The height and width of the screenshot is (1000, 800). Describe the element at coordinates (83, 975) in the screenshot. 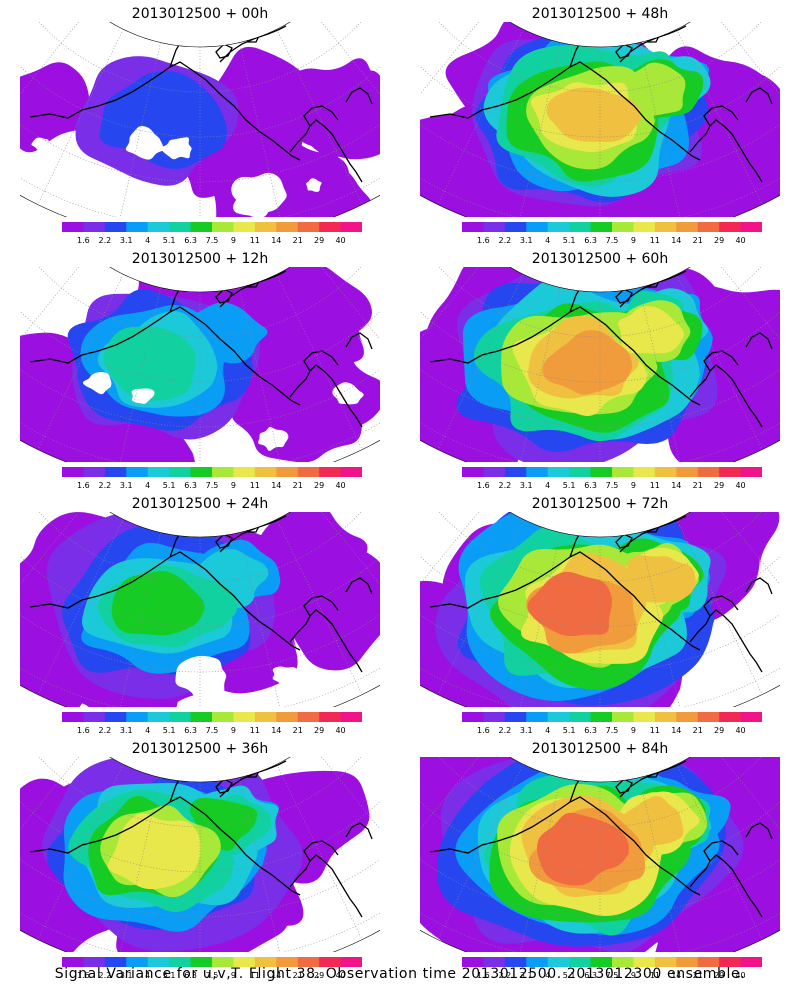

I see `colorbar-tick-label: 1.6` at that location.